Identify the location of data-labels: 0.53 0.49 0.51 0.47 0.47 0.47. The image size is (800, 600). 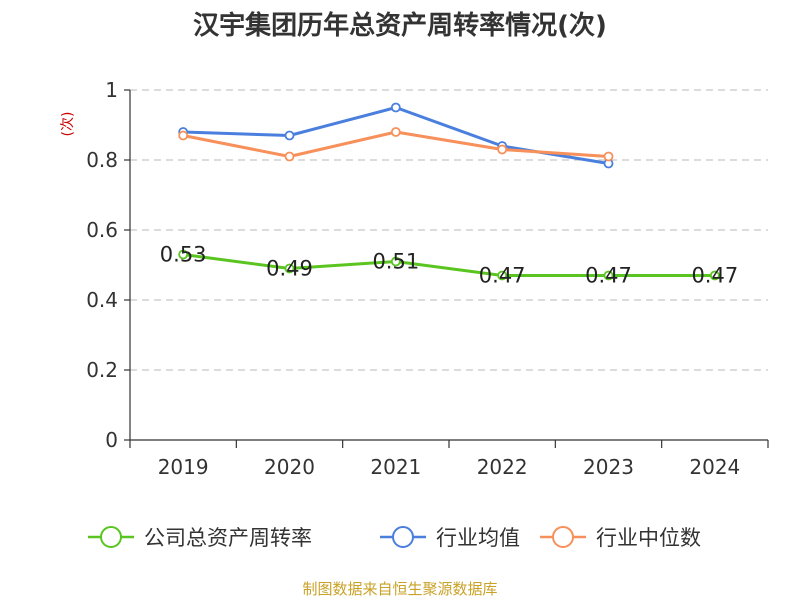
(449, 265).